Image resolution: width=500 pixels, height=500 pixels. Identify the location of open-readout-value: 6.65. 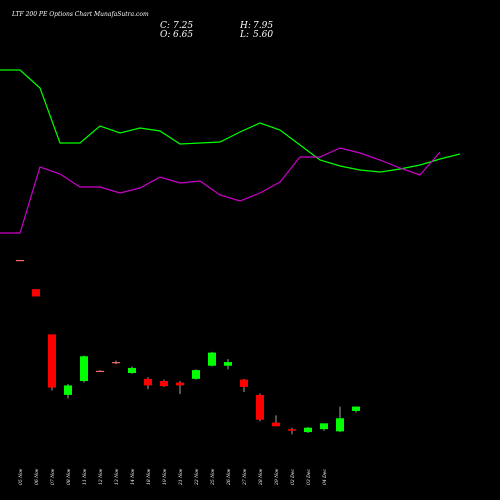
(183, 35).